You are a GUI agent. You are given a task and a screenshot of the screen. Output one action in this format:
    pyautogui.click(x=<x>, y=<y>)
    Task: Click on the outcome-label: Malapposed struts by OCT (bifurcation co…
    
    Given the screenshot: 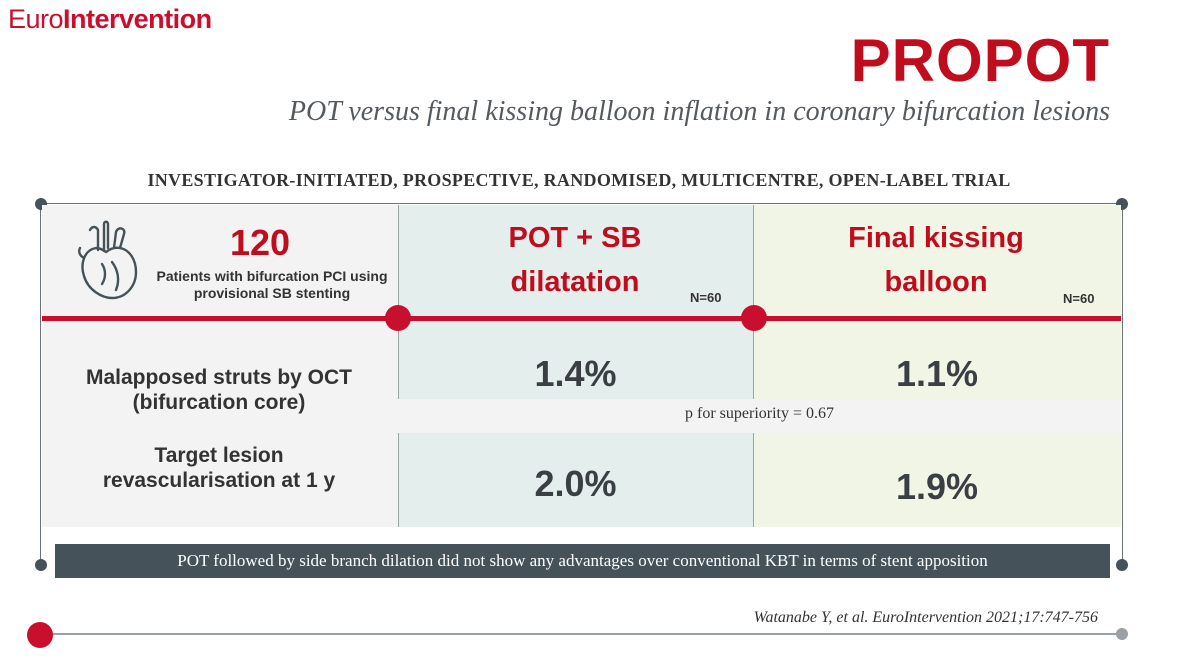 What is the action you would take?
    pyautogui.click(x=219, y=390)
    